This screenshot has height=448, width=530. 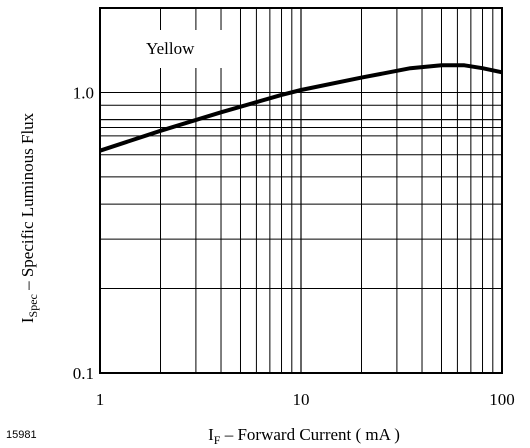 What do you see at coordinates (83, 233) in the screenshot?
I see `y-tick-labels: 0.1 1.0` at bounding box center [83, 233].